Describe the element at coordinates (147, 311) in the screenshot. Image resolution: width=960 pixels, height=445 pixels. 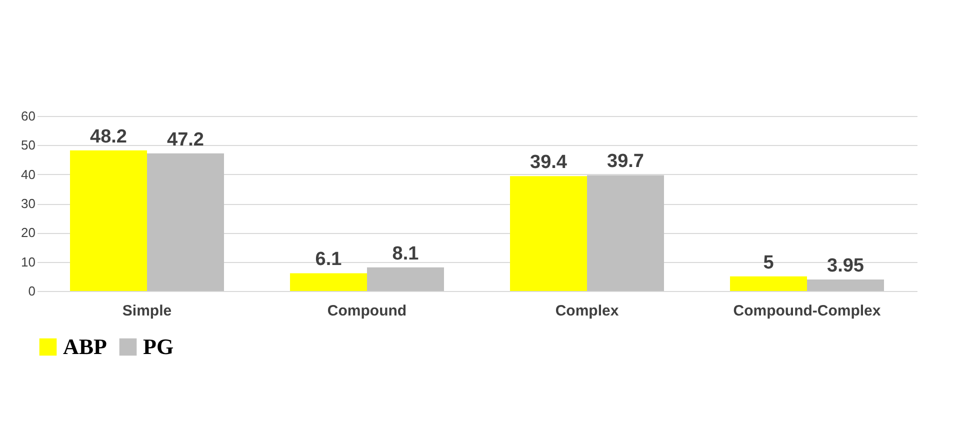
I see `x-tick-label: Simple` at that location.